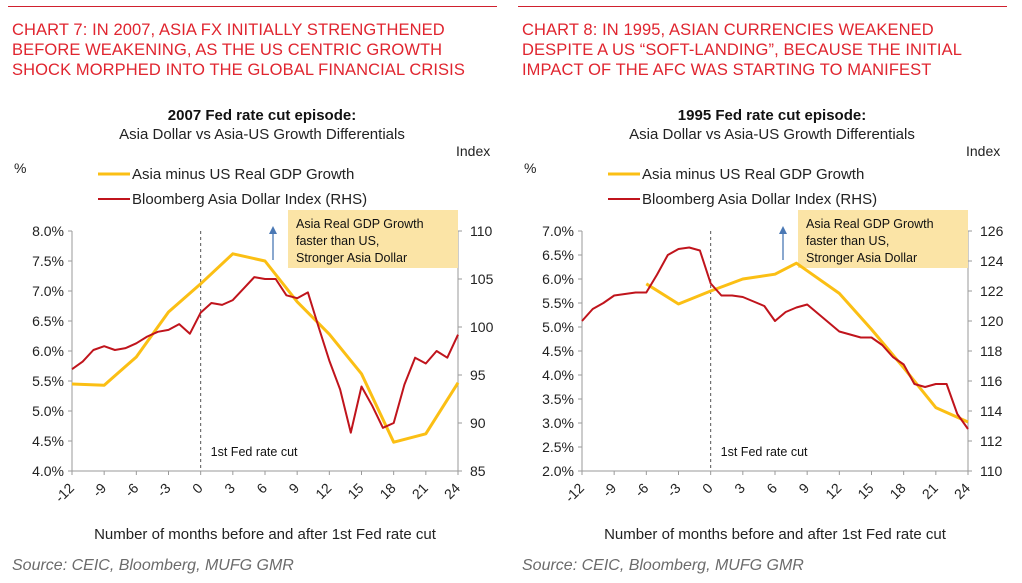  Describe the element at coordinates (558, 399) in the screenshot. I see `left-tick-label: 3.5%` at that location.